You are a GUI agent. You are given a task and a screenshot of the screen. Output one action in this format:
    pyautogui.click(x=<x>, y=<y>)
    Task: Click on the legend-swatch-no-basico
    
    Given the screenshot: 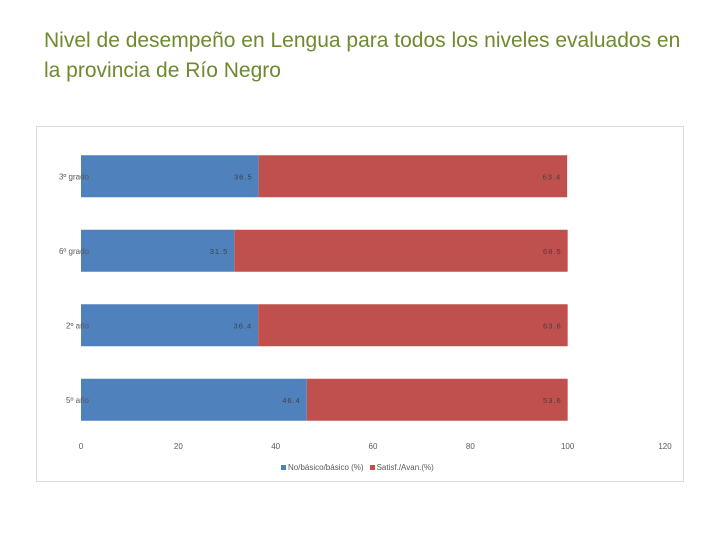 What is the action you would take?
    pyautogui.click(x=283, y=467)
    